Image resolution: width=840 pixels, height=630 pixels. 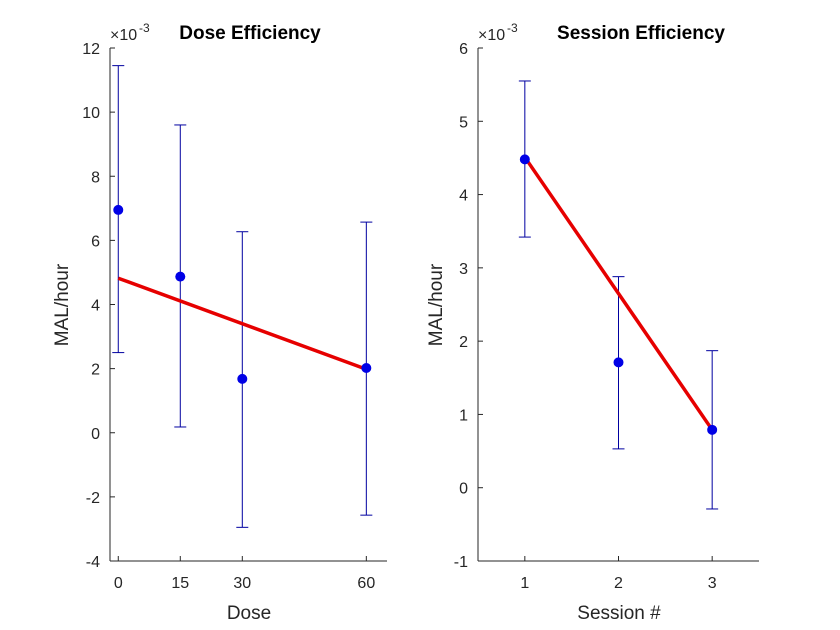 I want to click on x-ticks: 0 15 30 60, so click(x=244, y=574).